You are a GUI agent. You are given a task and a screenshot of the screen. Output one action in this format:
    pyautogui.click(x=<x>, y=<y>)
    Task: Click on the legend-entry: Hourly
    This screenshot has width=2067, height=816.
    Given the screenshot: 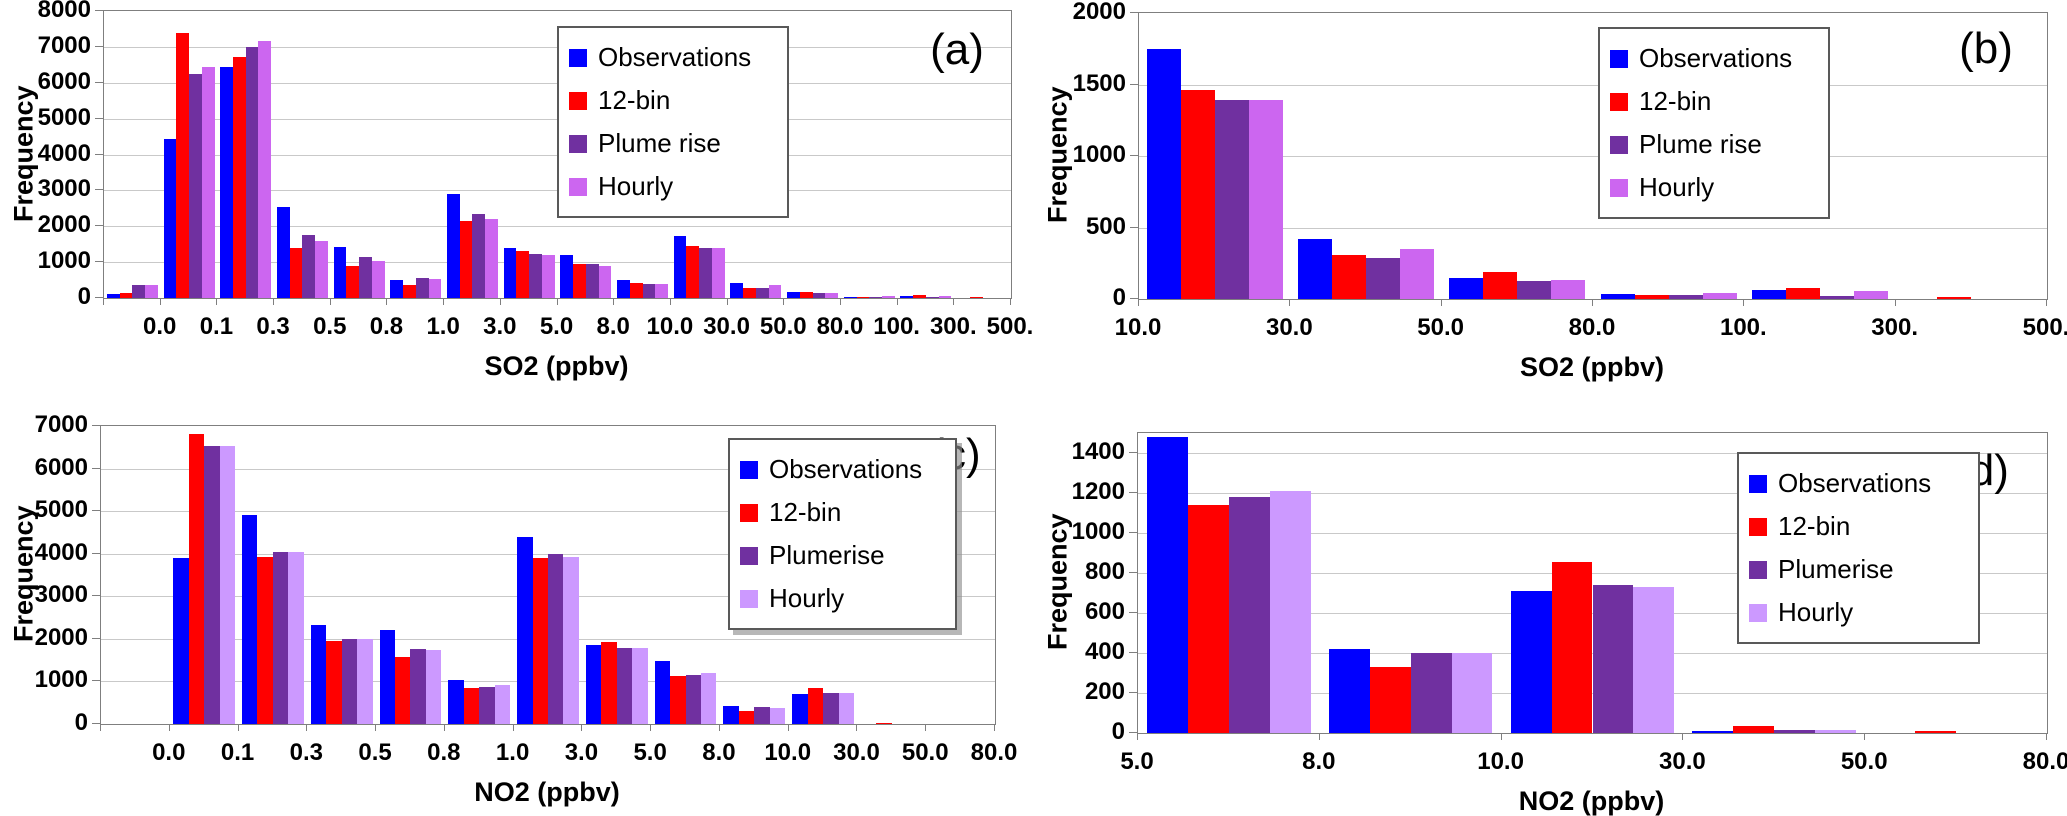 What is the action you would take?
    pyautogui.click(x=673, y=186)
    